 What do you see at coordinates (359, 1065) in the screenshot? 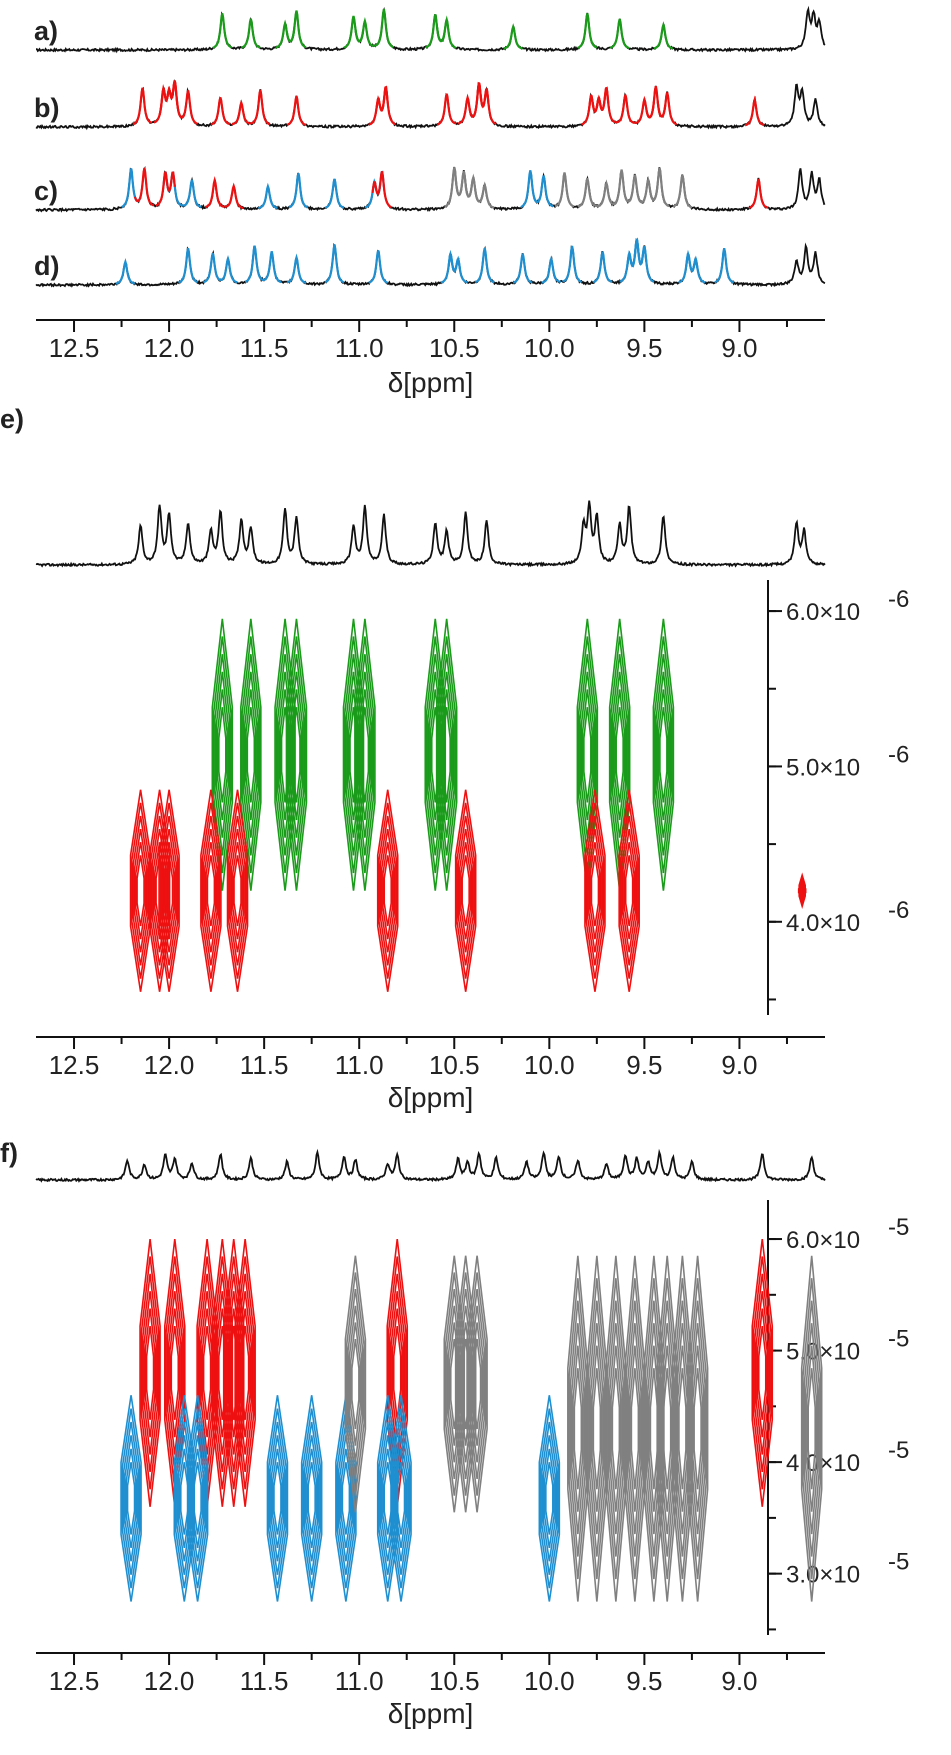
I see `dosy-e-x-tick-label: 11.0` at bounding box center [359, 1065].